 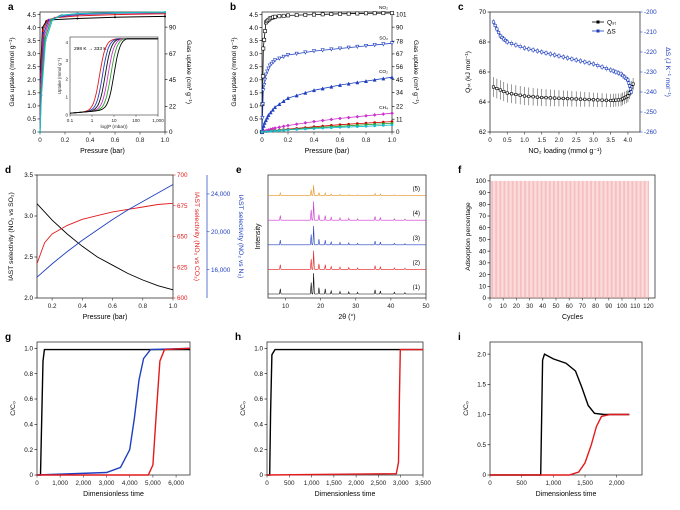 What do you see at coordinates (593, 140) in the screenshot?
I see `x-tick-label: 3.0` at bounding box center [593, 140].